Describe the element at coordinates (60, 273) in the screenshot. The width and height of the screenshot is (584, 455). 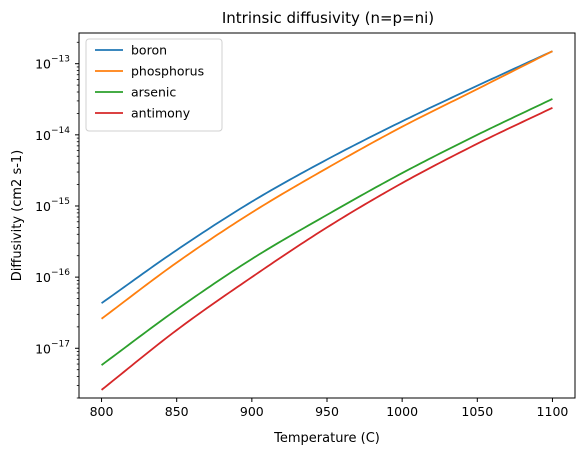
I see `y-tick-exponent: −16` at that location.